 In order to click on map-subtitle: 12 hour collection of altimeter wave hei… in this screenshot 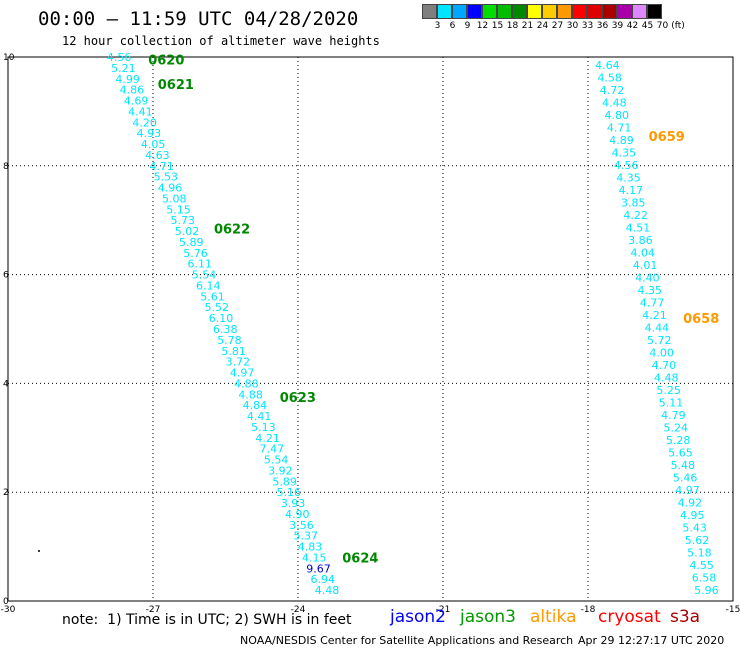, I will do `click(221, 41)`.